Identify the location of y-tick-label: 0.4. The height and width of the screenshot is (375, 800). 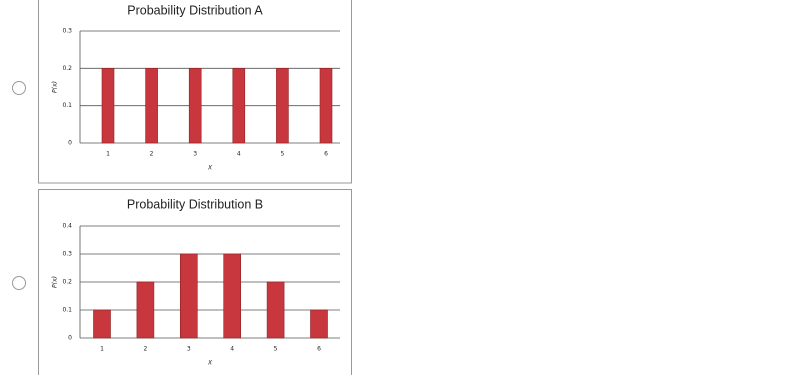
(67, 226).